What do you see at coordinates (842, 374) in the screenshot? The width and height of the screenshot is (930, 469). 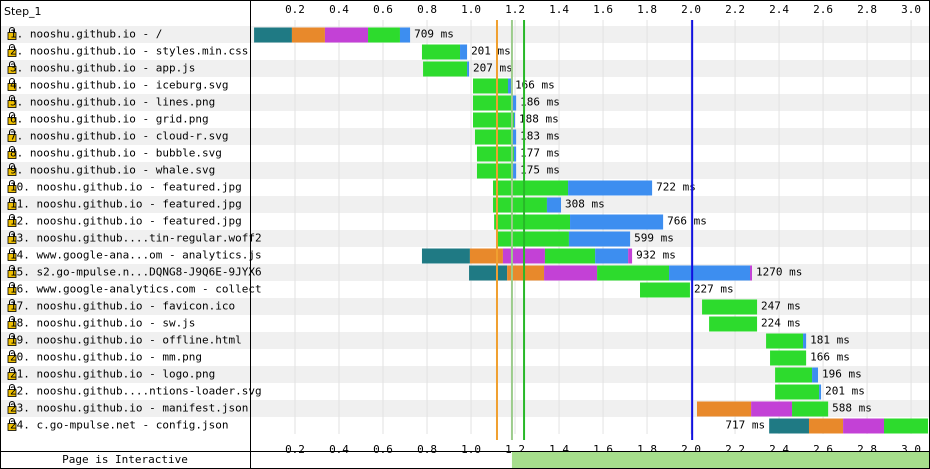 I see `duration-label: 196 ms` at bounding box center [842, 374].